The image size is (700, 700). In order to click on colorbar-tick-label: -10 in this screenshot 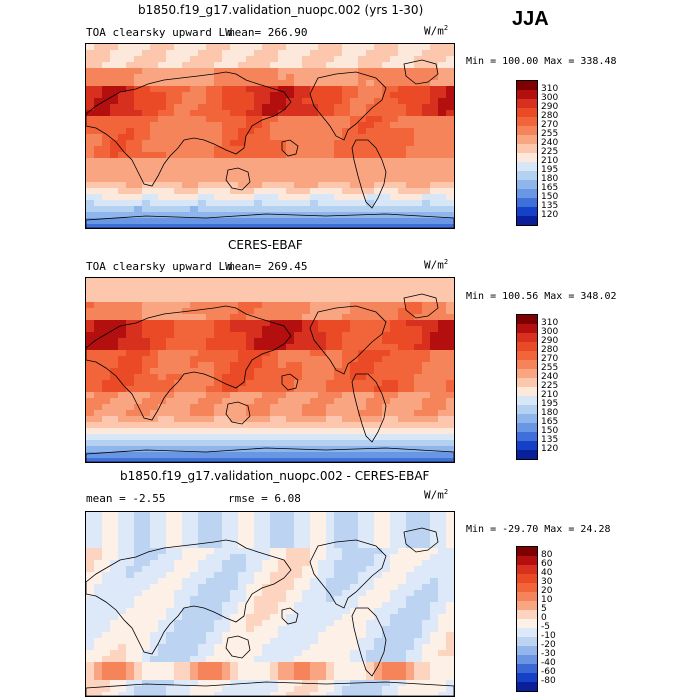, I will do `click(548, 636)`.